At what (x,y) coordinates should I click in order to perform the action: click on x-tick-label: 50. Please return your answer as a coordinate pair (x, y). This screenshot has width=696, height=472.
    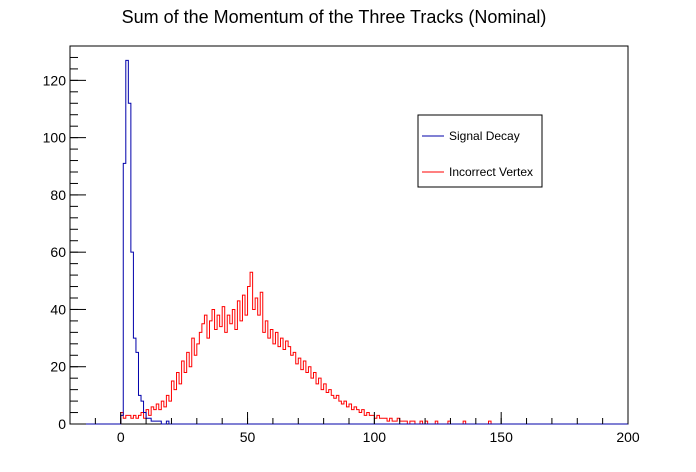
    Looking at the image, I should click on (248, 437).